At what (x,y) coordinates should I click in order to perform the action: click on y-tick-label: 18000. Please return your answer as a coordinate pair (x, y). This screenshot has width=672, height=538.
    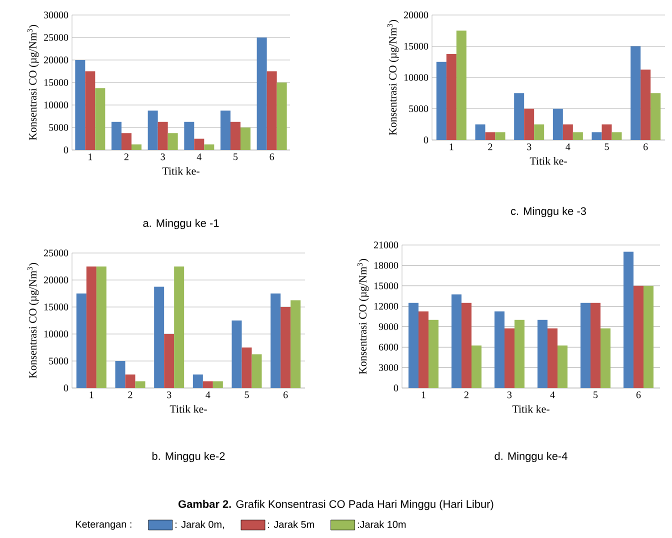
    Looking at the image, I should click on (386, 265).